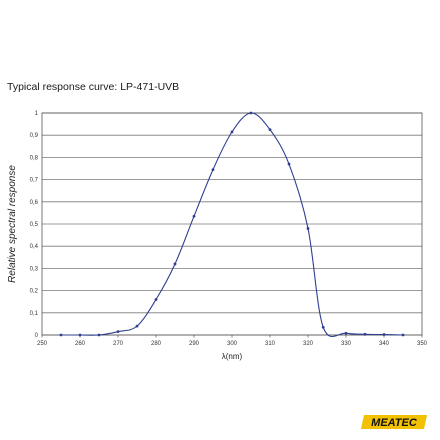 The image size is (440, 440). What do you see at coordinates (34, 158) in the screenshot?
I see `y-tick-label: 0,8` at bounding box center [34, 158].